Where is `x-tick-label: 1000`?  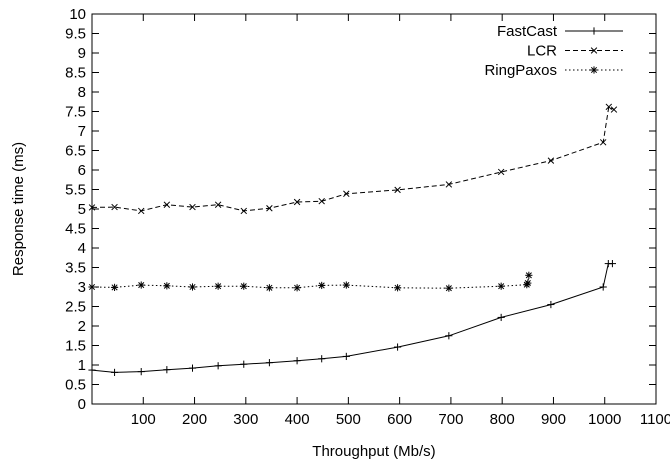
x-tick-label: 1000 is located at coordinates (604, 419).